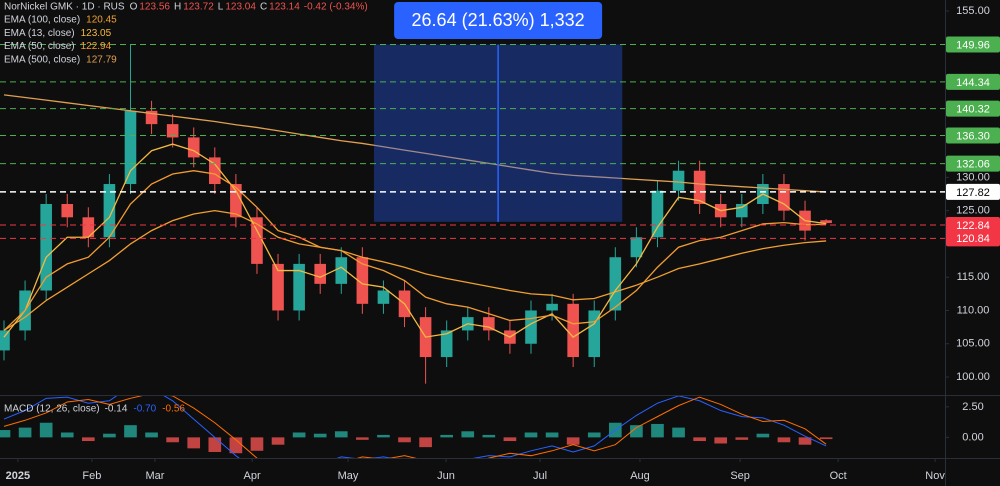  Describe the element at coordinates (252, 476) in the screenshot. I see `x-tick-label: Apr` at that location.